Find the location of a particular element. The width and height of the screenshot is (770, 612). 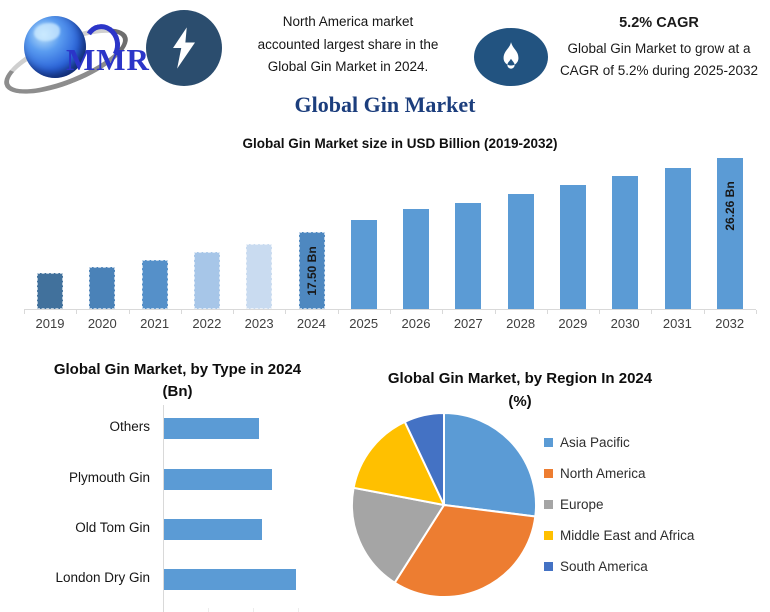

cagr-title: 5.2% CAGR is located at coordinates (659, 23).